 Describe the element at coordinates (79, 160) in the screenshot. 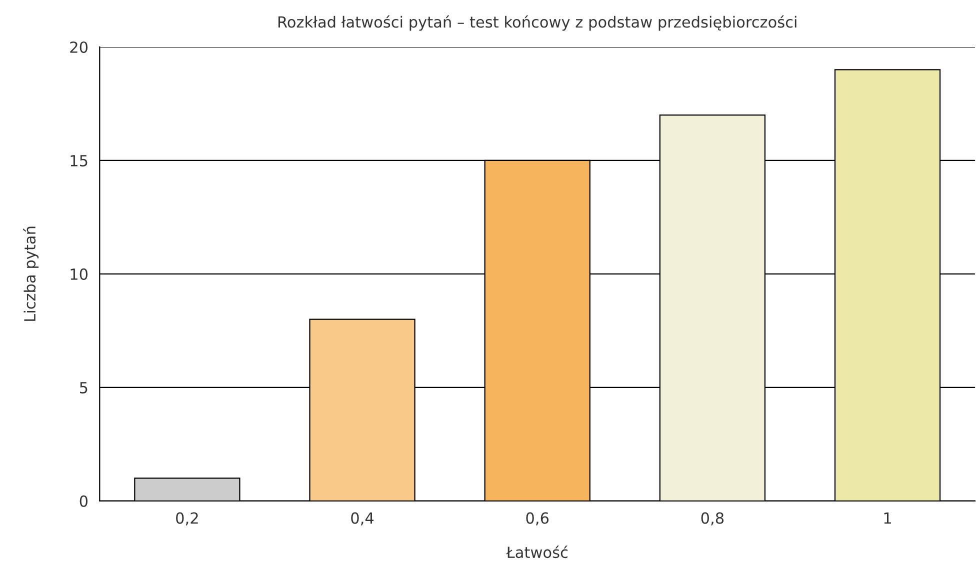

I see `y-tick-label: 15` at that location.